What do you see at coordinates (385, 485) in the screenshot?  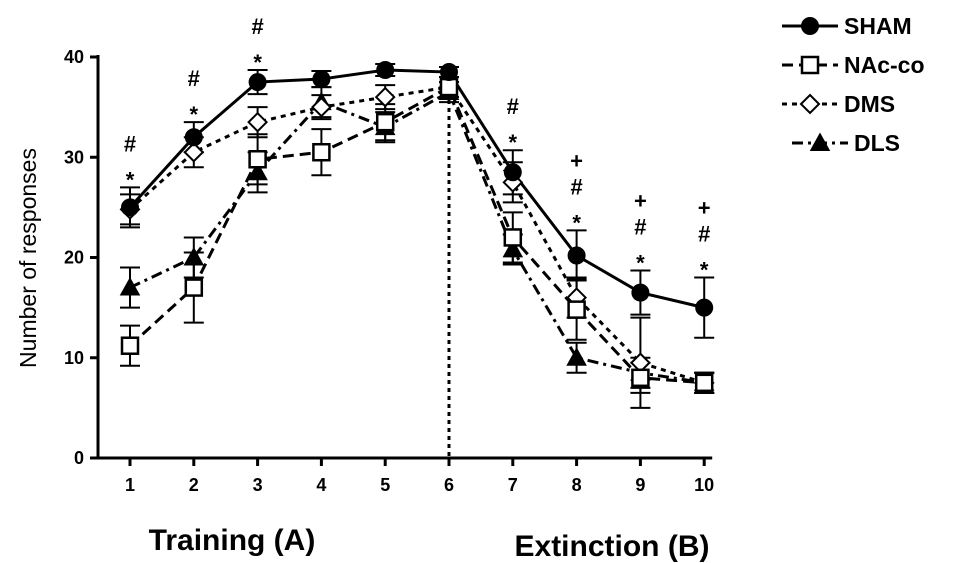 I see `x-tick-label: 5` at bounding box center [385, 485].